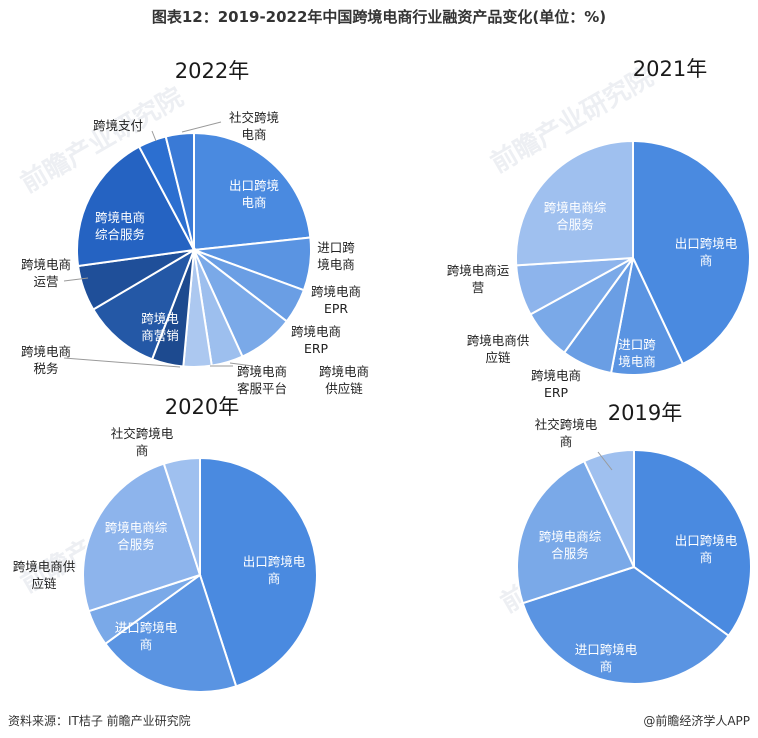  What do you see at coordinates (212, 71) in the screenshot?
I see `chart-title: 2022年` at bounding box center [212, 71].